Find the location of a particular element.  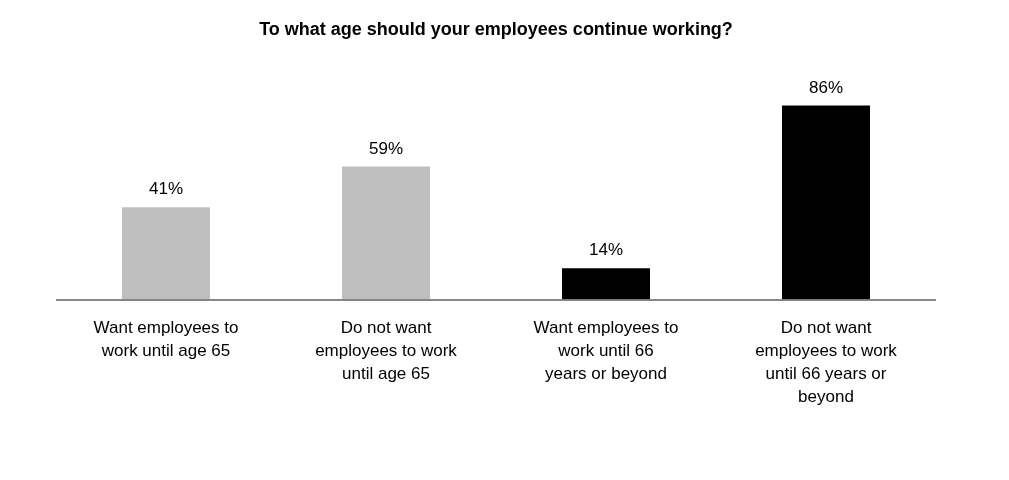

x-tick-label: Want employees to work until age 65 is located at coordinates (166, 339).